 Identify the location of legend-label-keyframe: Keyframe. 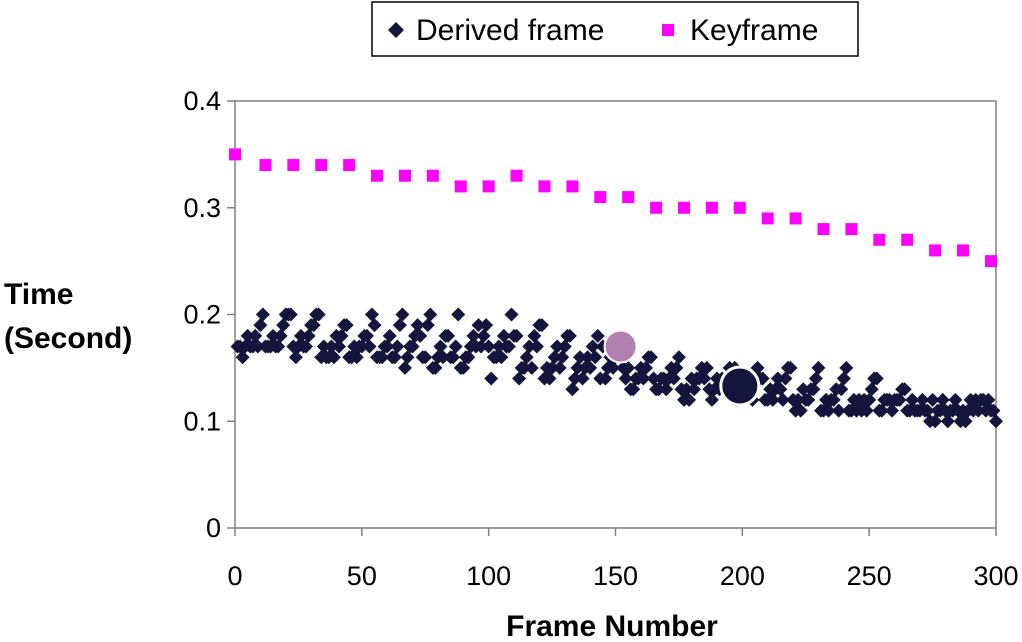
(754, 30).